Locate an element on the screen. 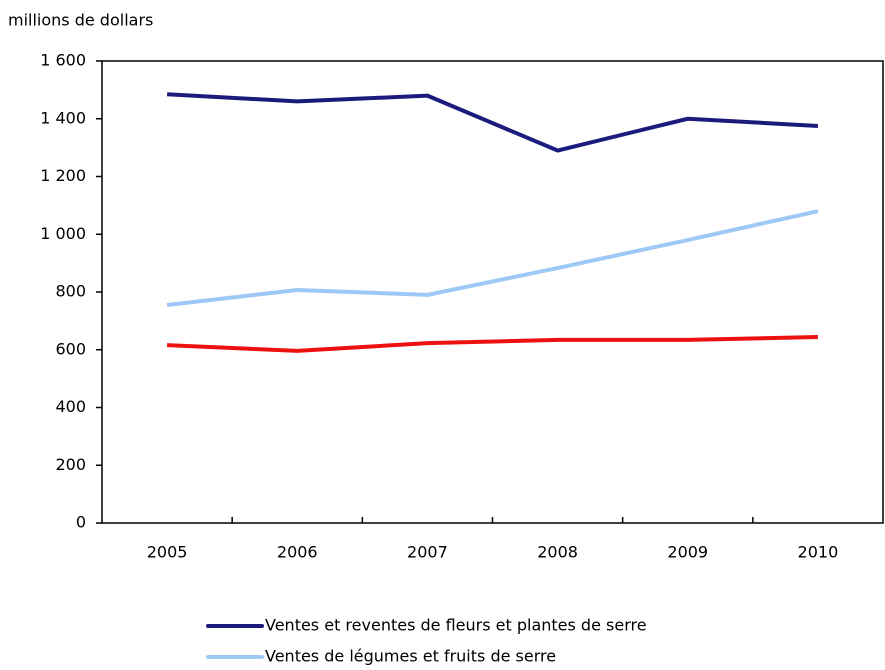  y-tick-label: 800 is located at coordinates (70, 291).